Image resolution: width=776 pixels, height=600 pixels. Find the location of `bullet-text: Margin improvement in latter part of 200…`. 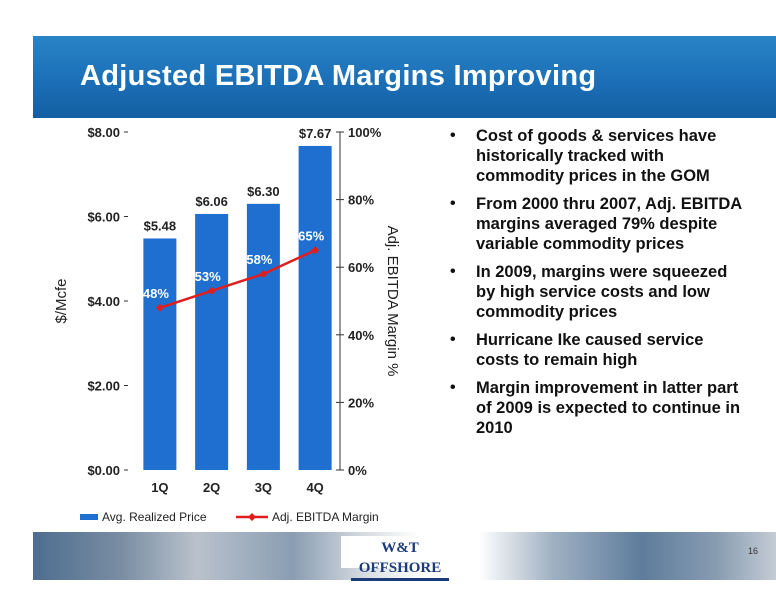

bullet-text: Margin improvement in latter part of 200… is located at coordinates (608, 408).